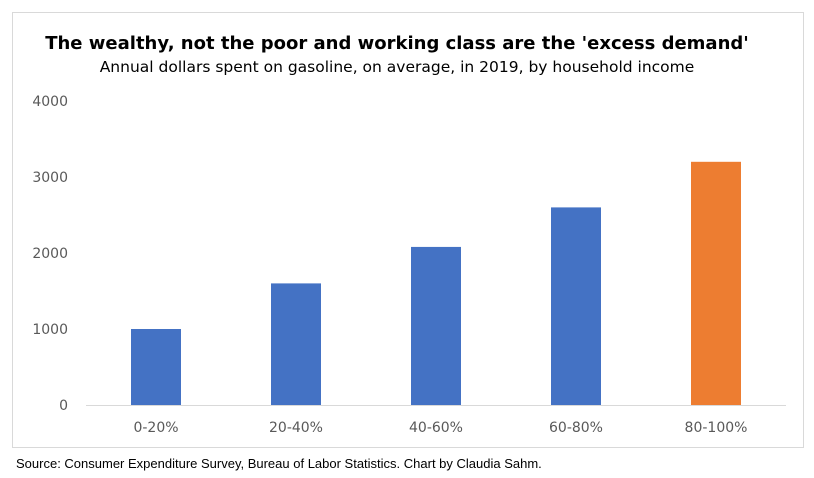  What do you see at coordinates (50, 102) in the screenshot?
I see `y-tick-label: 4000` at bounding box center [50, 102].